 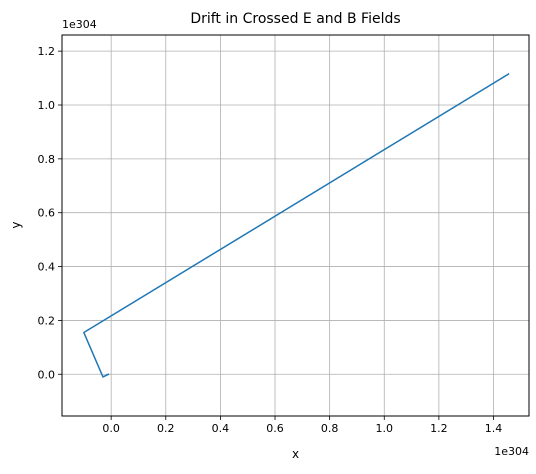 I want to click on y-tick-label: 0.6, so click(x=47, y=213).